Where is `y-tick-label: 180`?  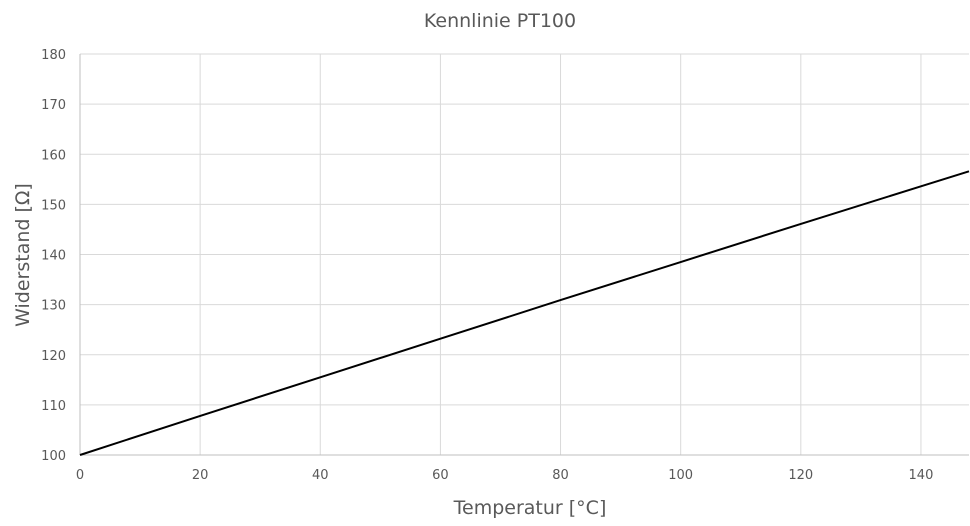 y-tick-label: 180 is located at coordinates (53, 55).